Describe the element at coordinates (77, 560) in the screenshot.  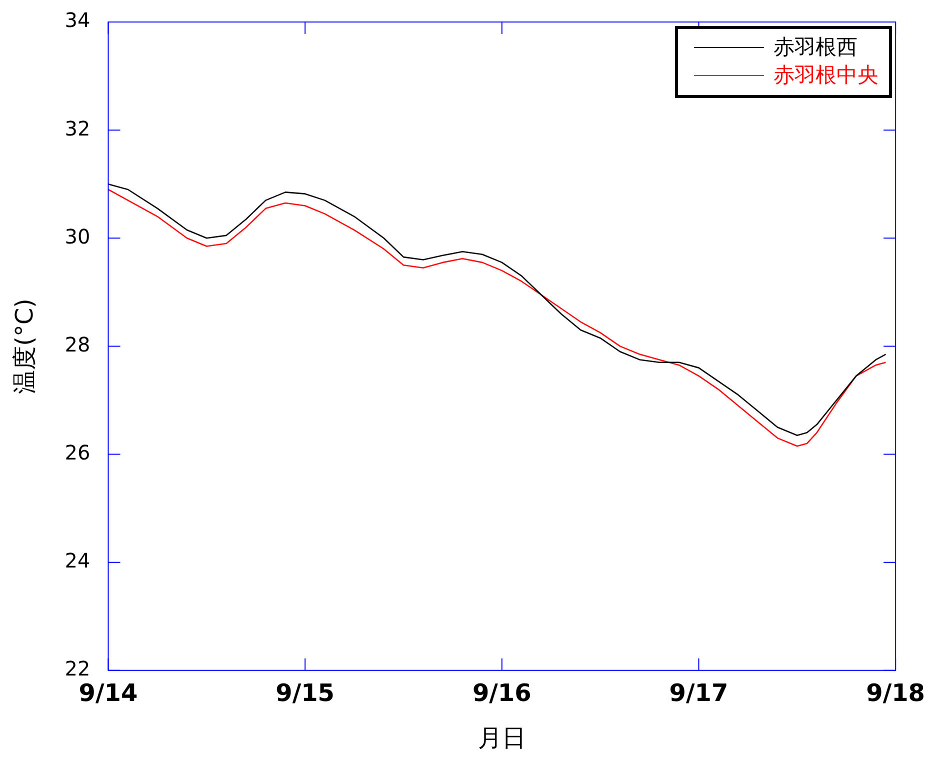
I see `y-tick-label: 24` at that location.